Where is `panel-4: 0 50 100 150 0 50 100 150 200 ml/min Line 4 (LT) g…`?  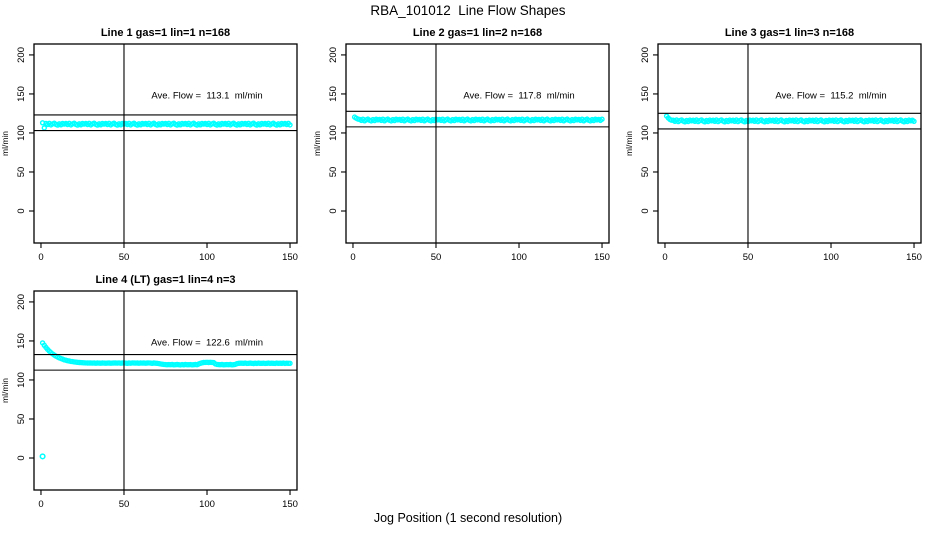 panel-4: 0 50 100 150 0 50 100 150 200 ml/min Line 4 (LT) g… is located at coordinates (149, 392).